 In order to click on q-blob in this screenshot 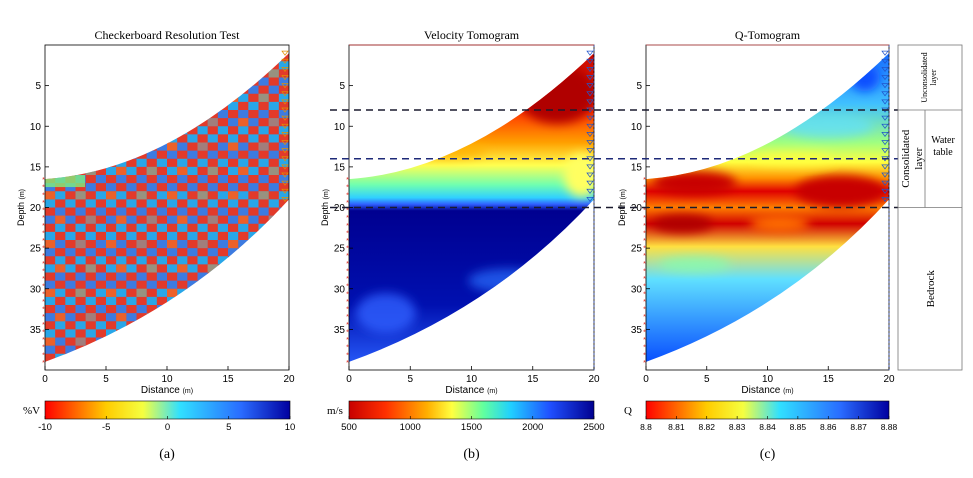, I will do `click(828, 126)`.